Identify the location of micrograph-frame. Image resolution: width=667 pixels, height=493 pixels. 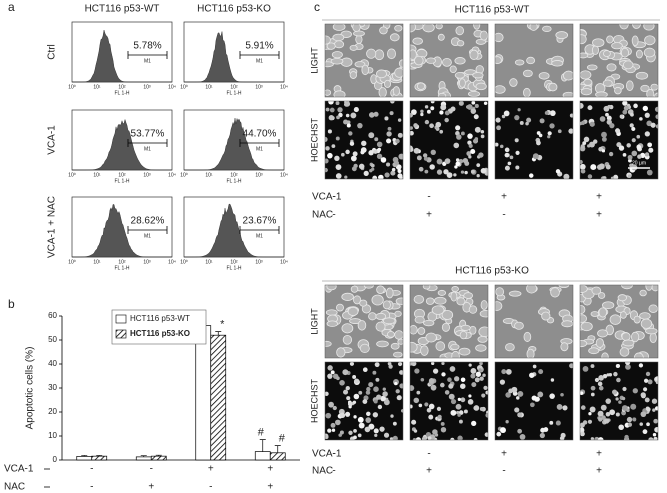
(534, 140).